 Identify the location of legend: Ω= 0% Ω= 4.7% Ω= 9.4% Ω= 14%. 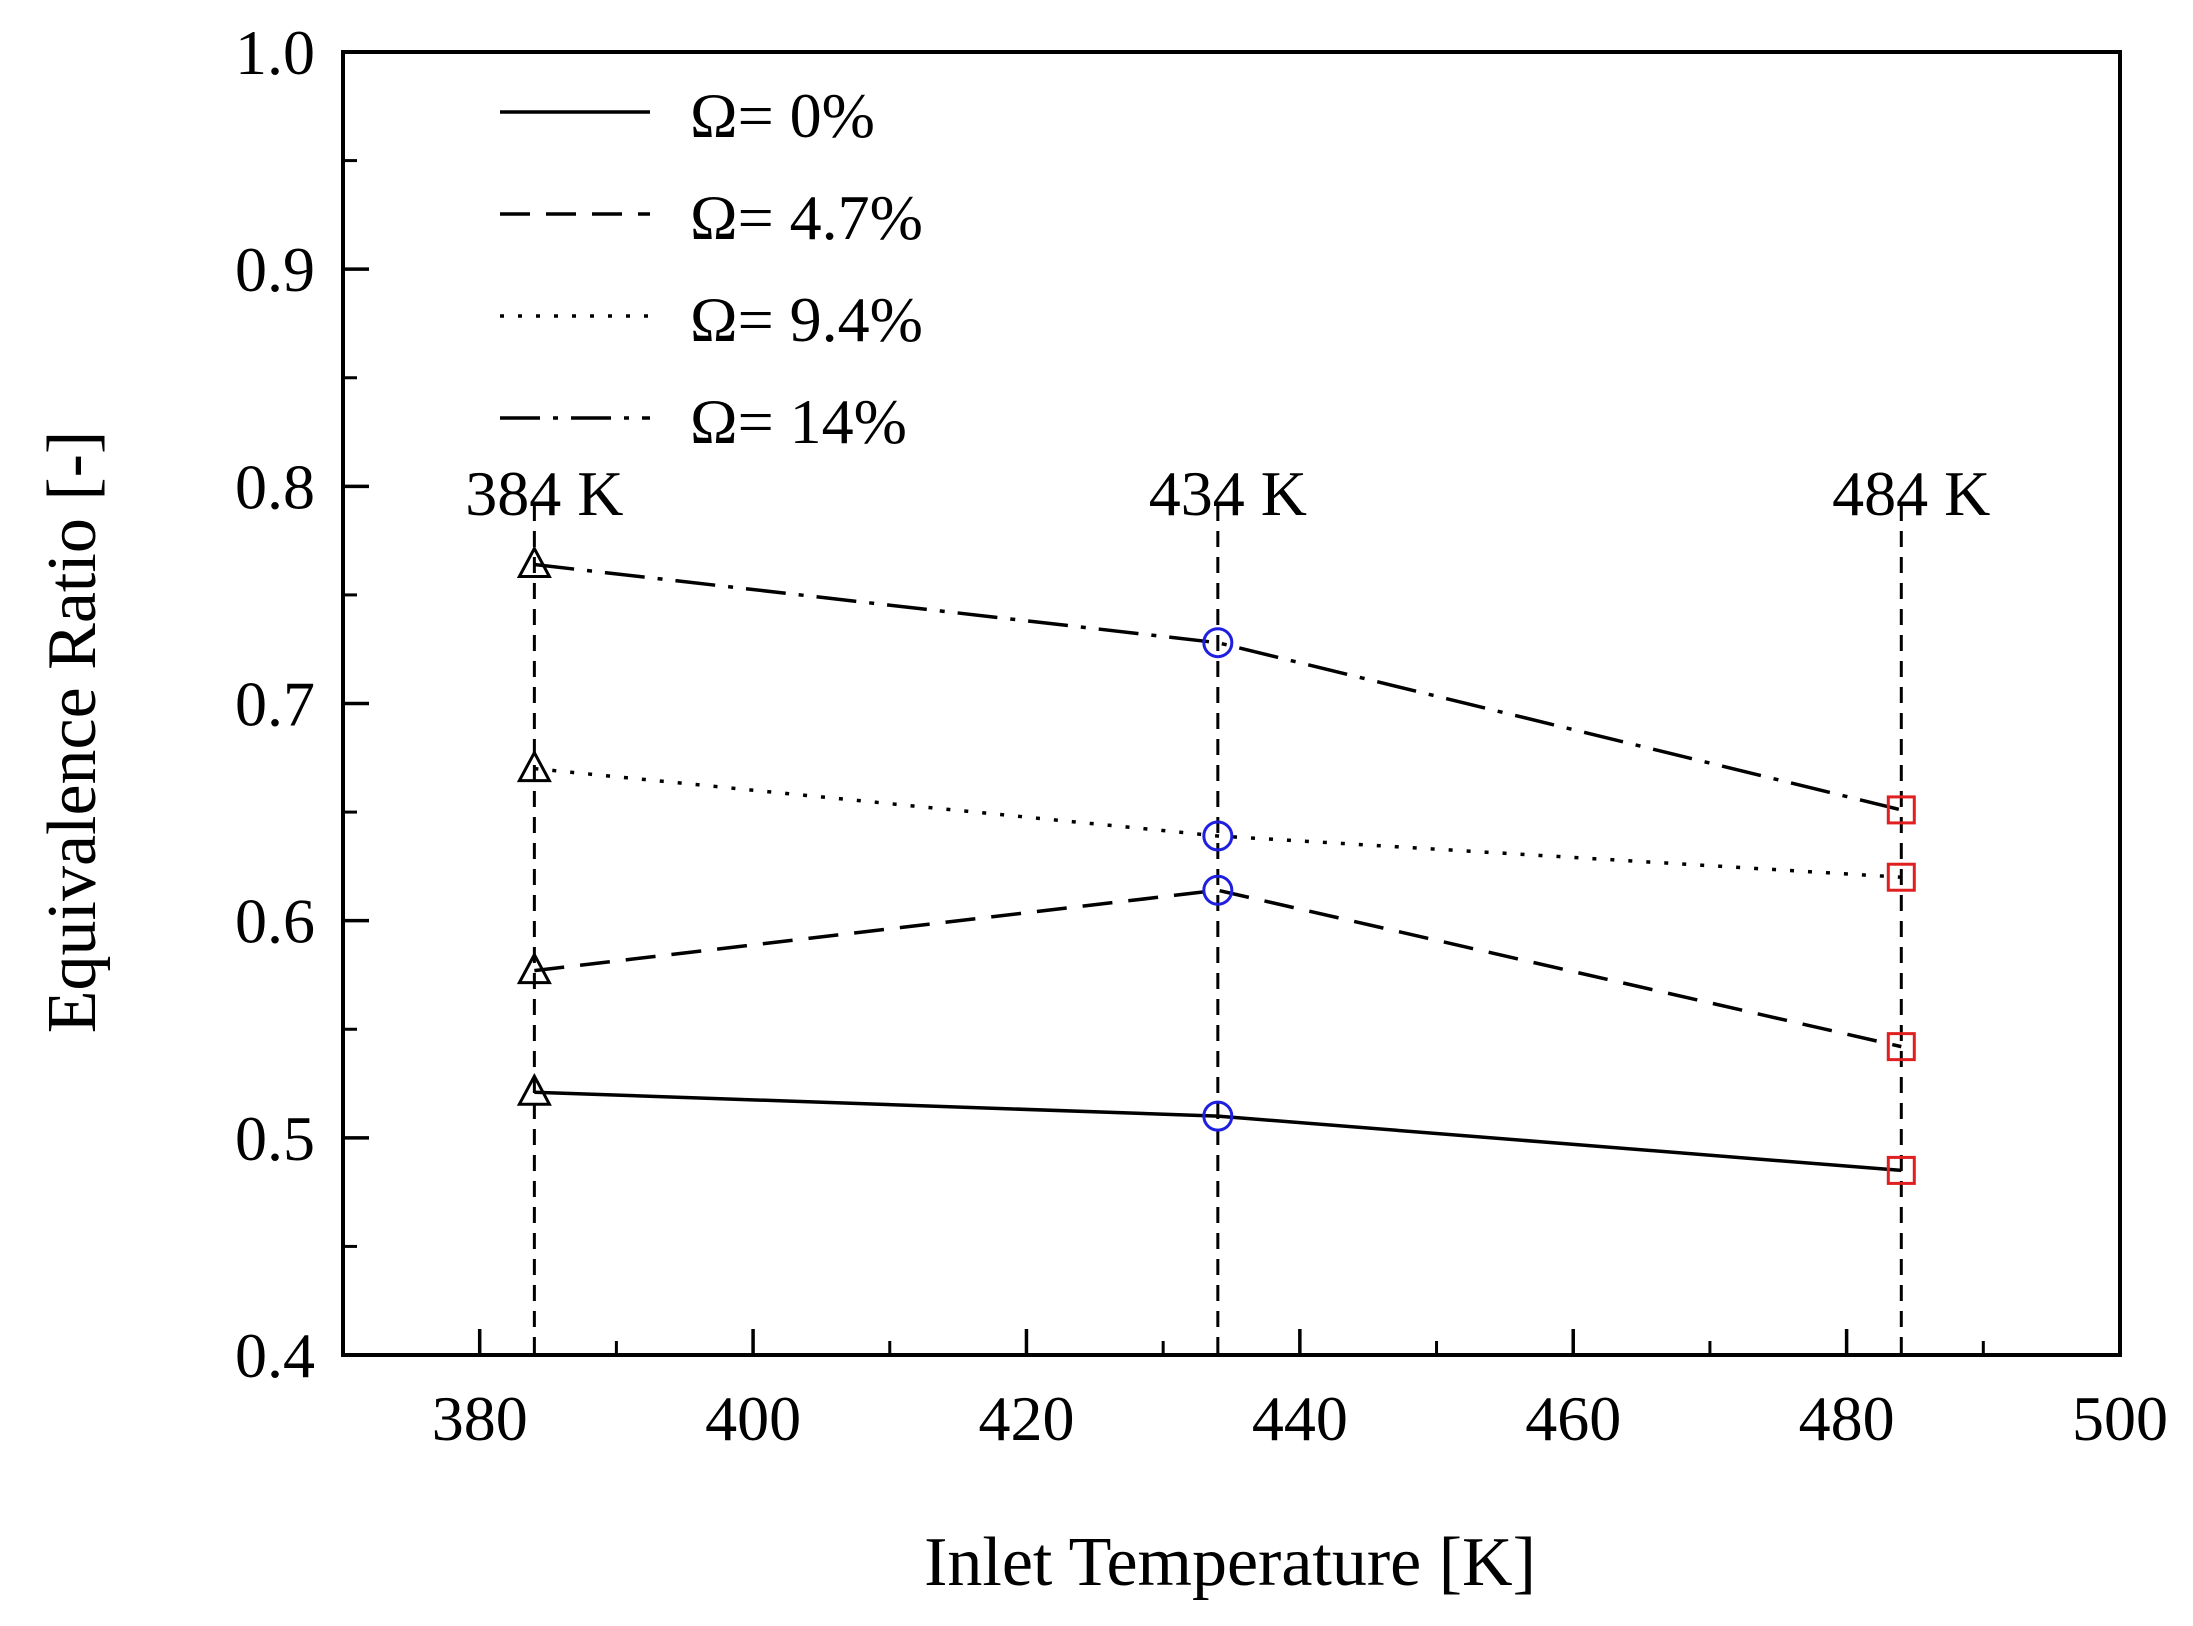
(711, 268).